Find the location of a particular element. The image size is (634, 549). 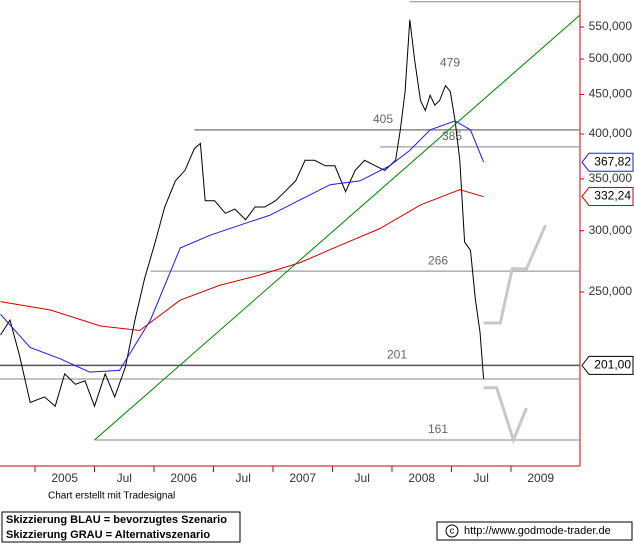

copyright-c: c is located at coordinates (452, 530).